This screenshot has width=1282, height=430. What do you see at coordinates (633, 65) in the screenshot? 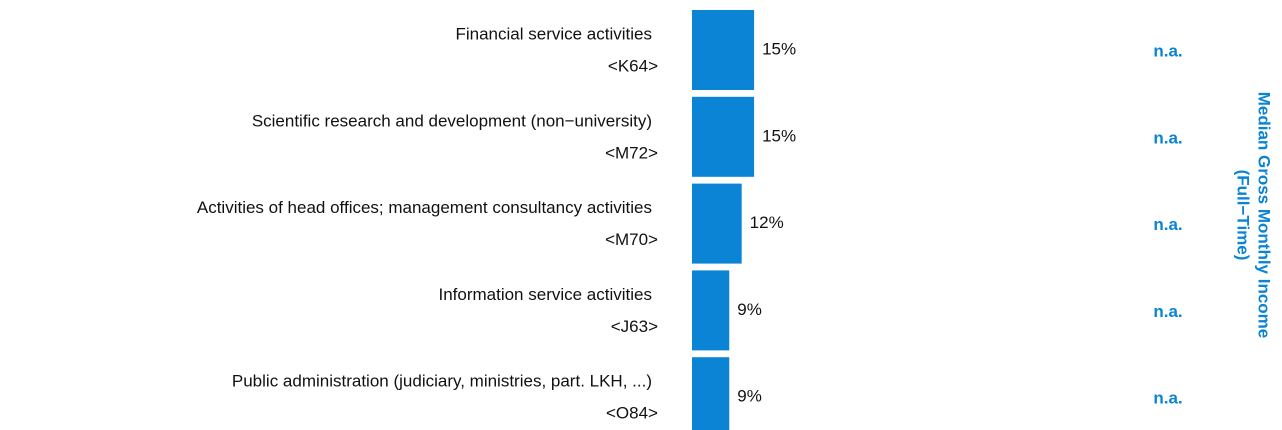
I see `category-code: <K64>` at bounding box center [633, 65].